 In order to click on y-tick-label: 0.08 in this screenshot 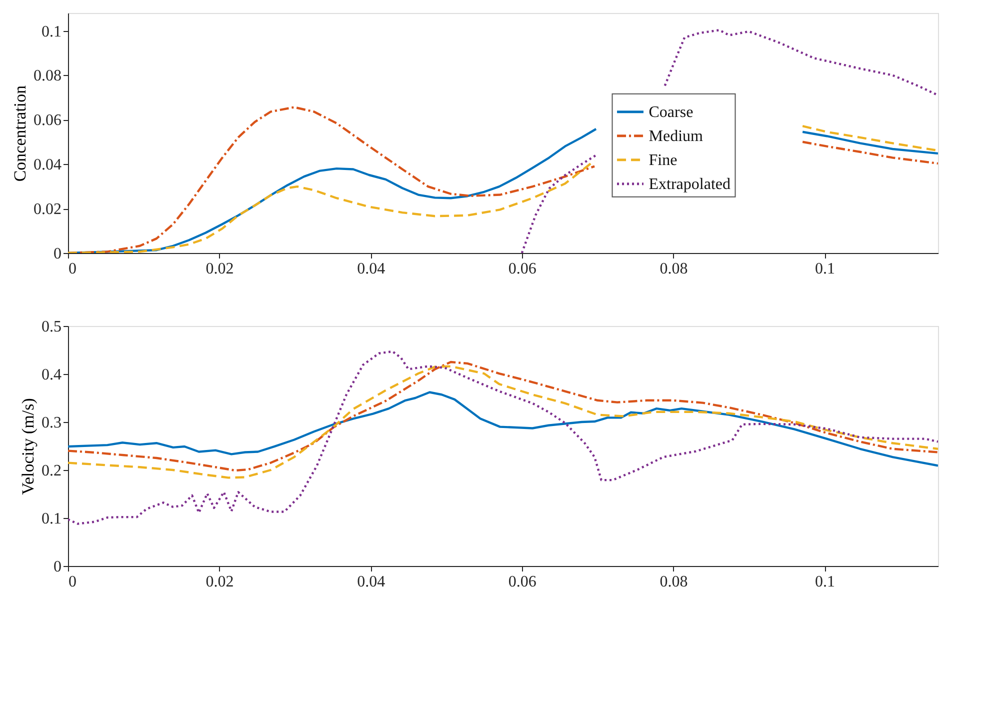, I will do `click(48, 76)`.